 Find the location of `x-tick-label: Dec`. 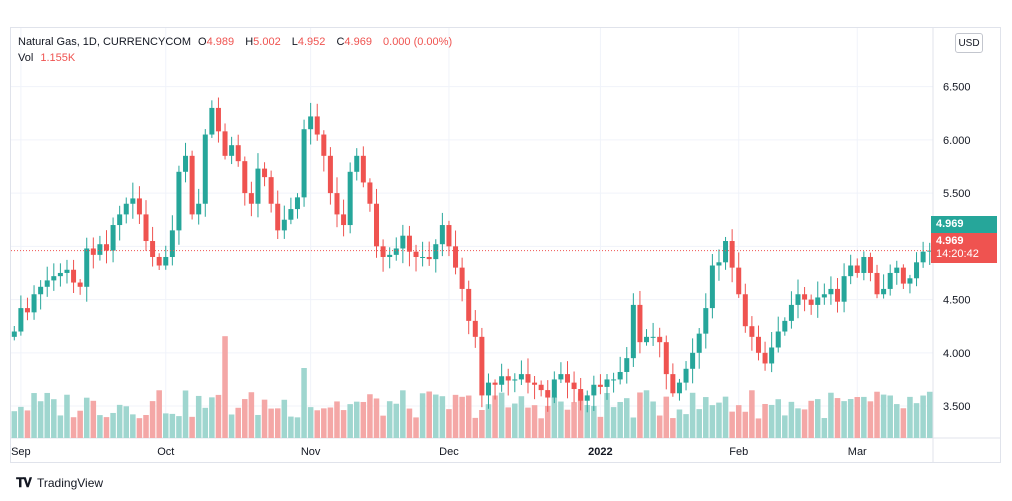

x-tick-label: Dec is located at coordinates (449, 452).